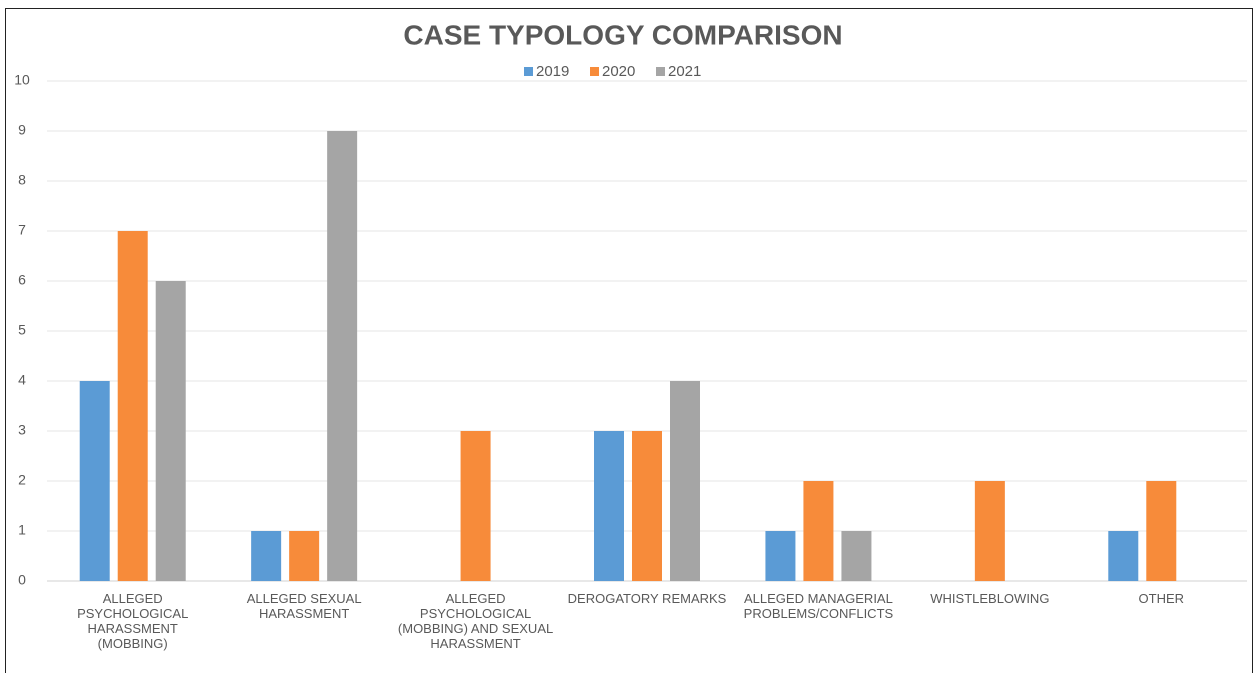 This screenshot has height=673, width=1257. Describe the element at coordinates (22, 330) in the screenshot. I see `y-tick-label: 5` at that location.